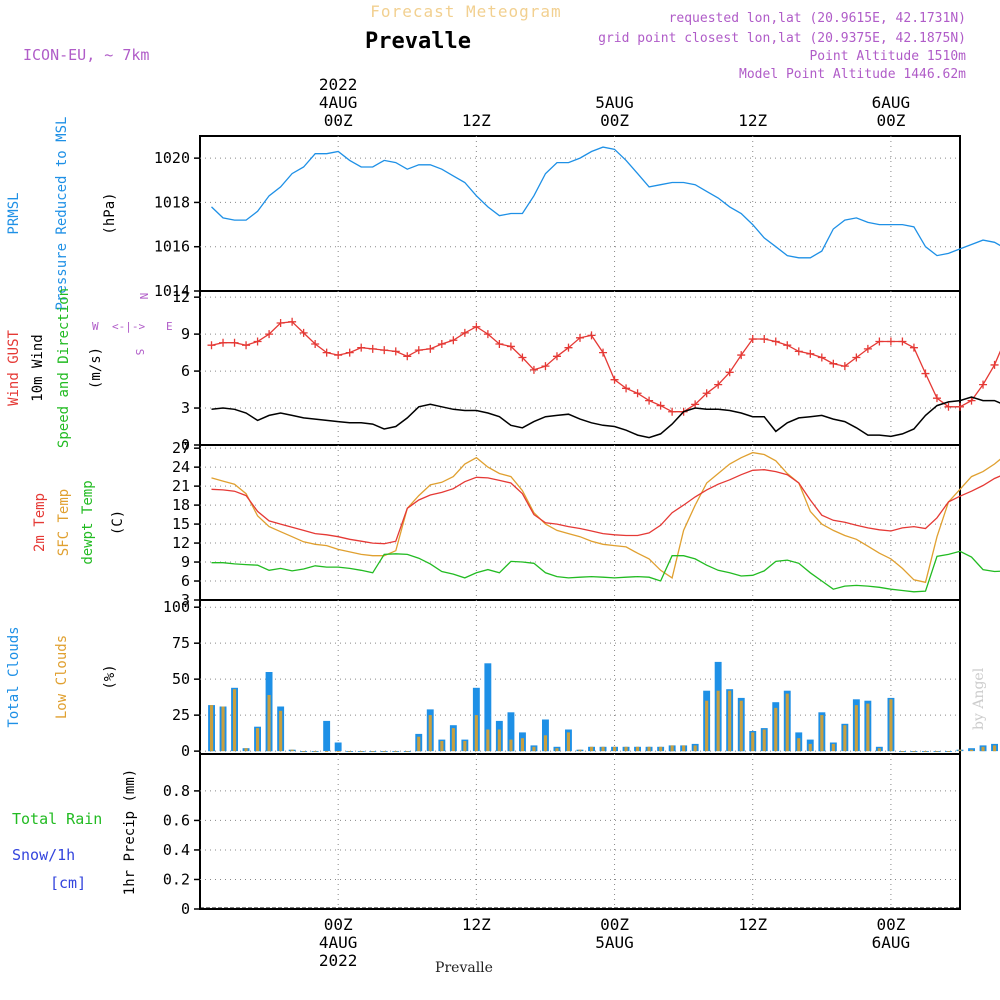 This screenshot has width=1000, height=1000. Describe the element at coordinates (57, 819) in the screenshot. I see `precip-rain-label: Total Rain` at that location.